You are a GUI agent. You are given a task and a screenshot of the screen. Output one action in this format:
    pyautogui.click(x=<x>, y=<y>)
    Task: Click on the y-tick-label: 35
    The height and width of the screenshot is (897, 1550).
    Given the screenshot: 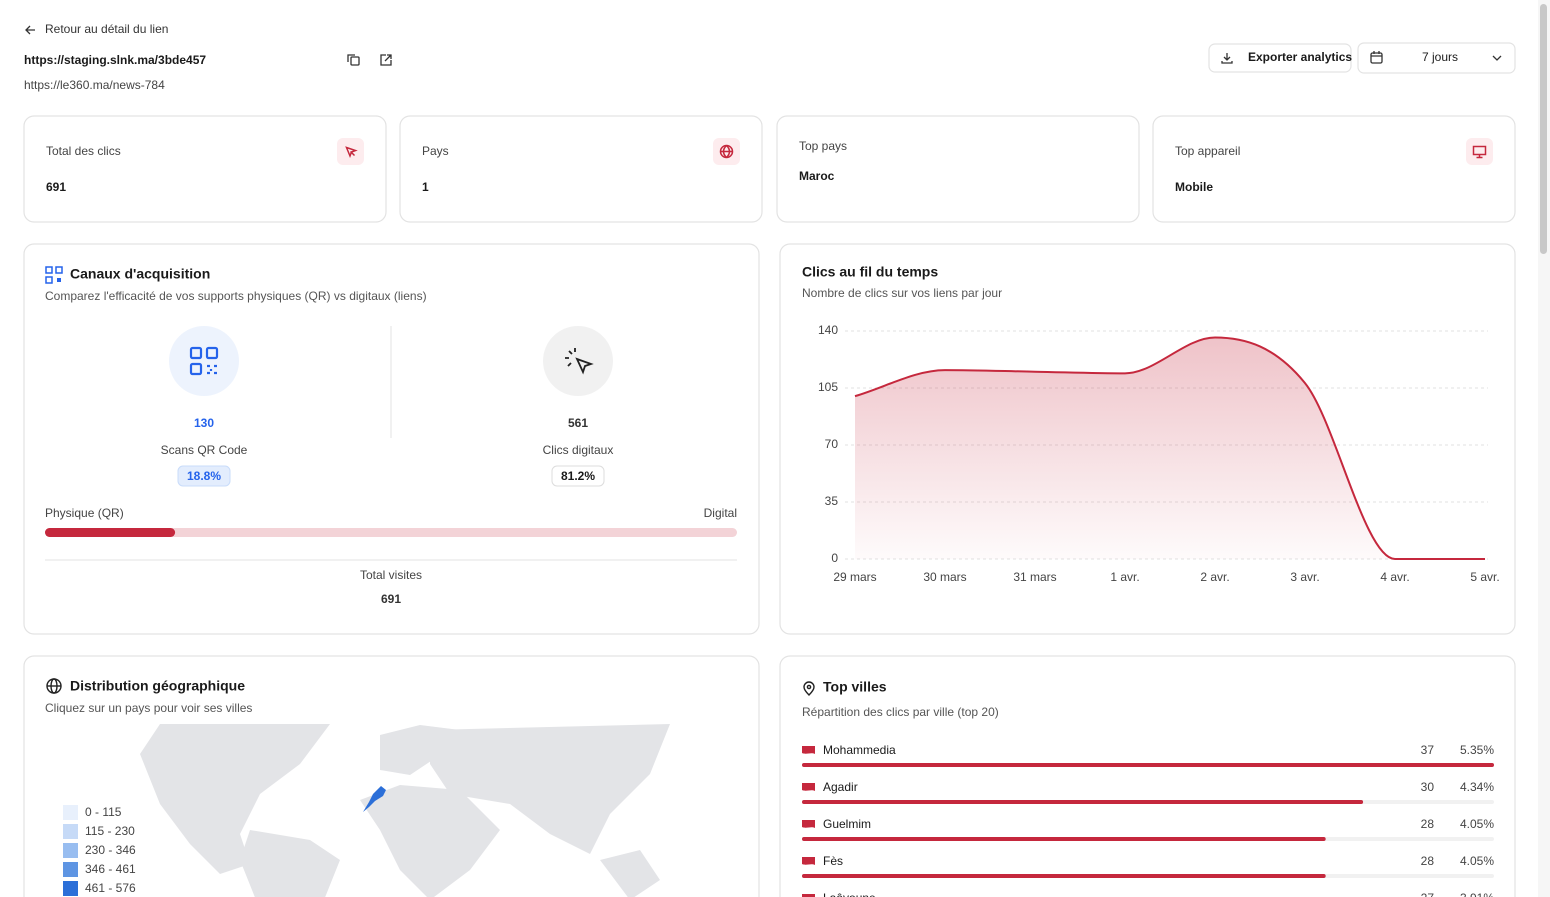 What is the action you would take?
    pyautogui.click(x=832, y=501)
    